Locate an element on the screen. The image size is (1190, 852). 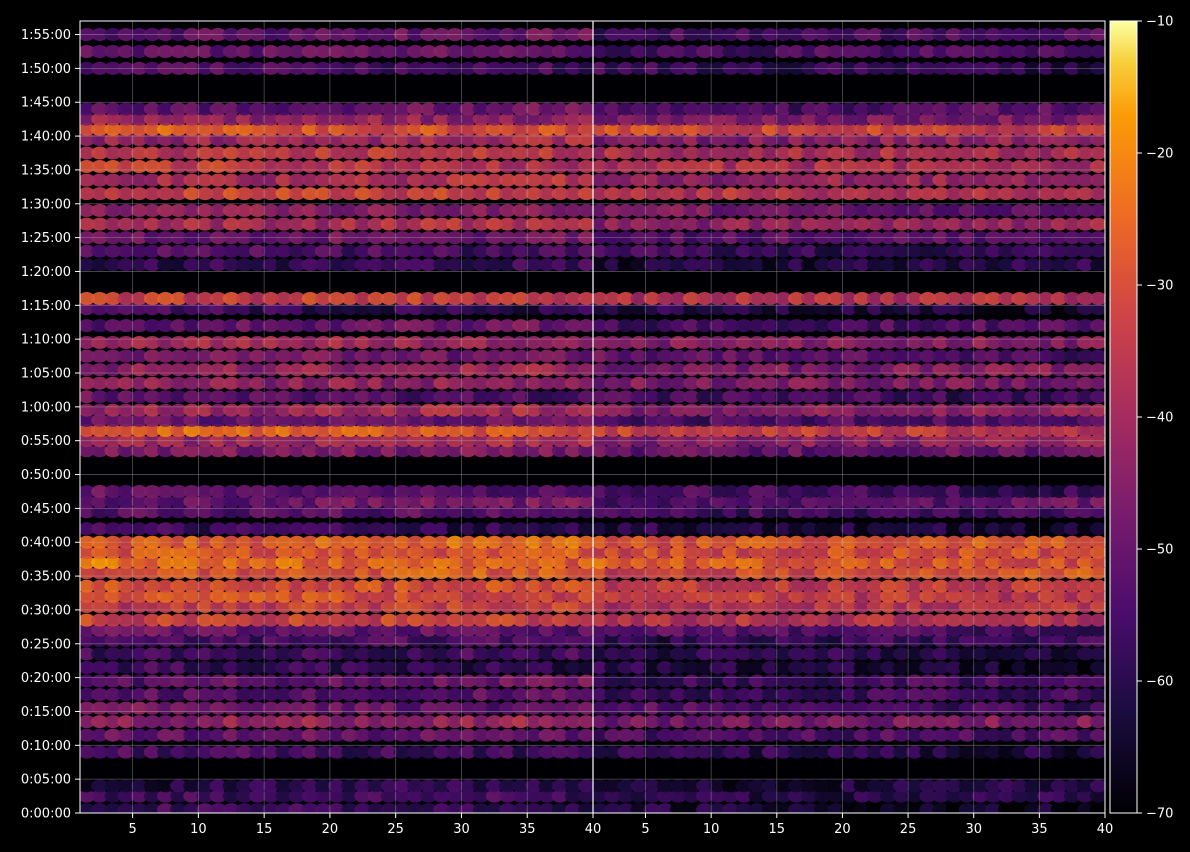
y-tick-label: 0:30:00 is located at coordinates (46, 610).